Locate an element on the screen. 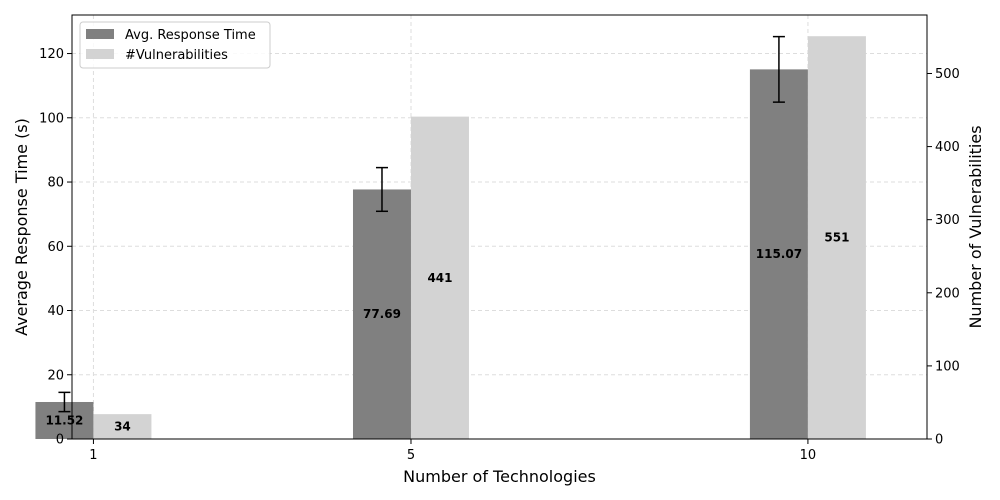 The height and width of the screenshot is (500, 1000). legend: Avg. Response Time #Vulnerabilities is located at coordinates (175, 45).